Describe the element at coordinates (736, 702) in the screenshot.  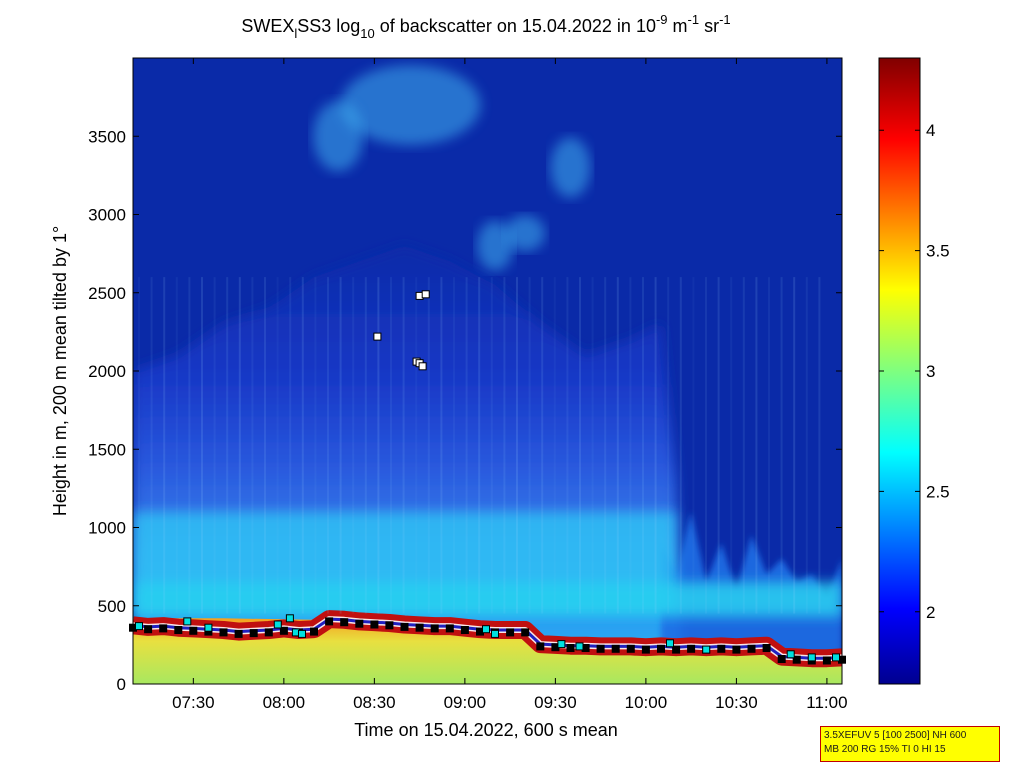
I see `x-tick-label: 10:30` at that location.